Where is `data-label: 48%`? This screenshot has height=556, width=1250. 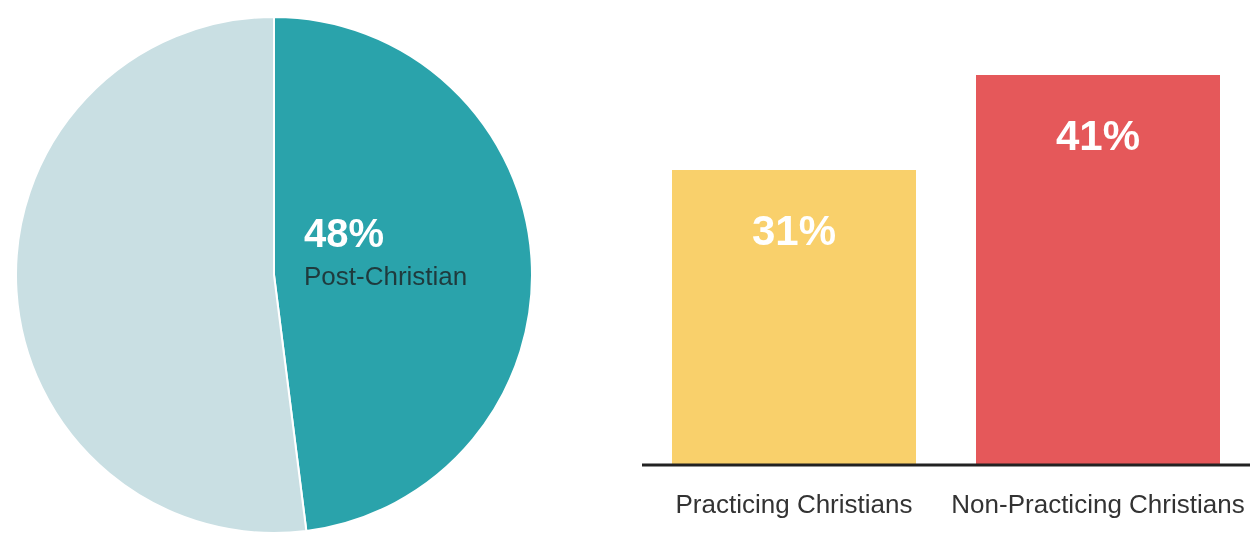
data-label: 48% is located at coordinates (344, 233).